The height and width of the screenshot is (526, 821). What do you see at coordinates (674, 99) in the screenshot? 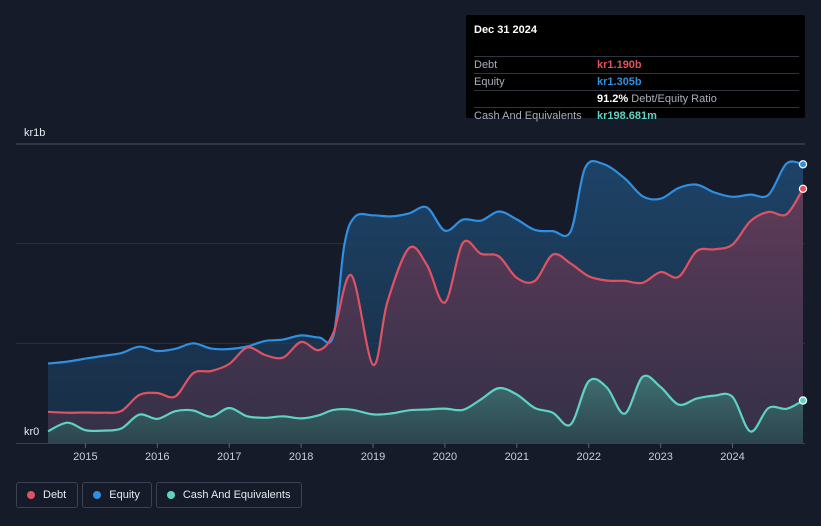
I see `tooltip-ratio-label: Debt/Equity Ratio` at bounding box center [674, 99].